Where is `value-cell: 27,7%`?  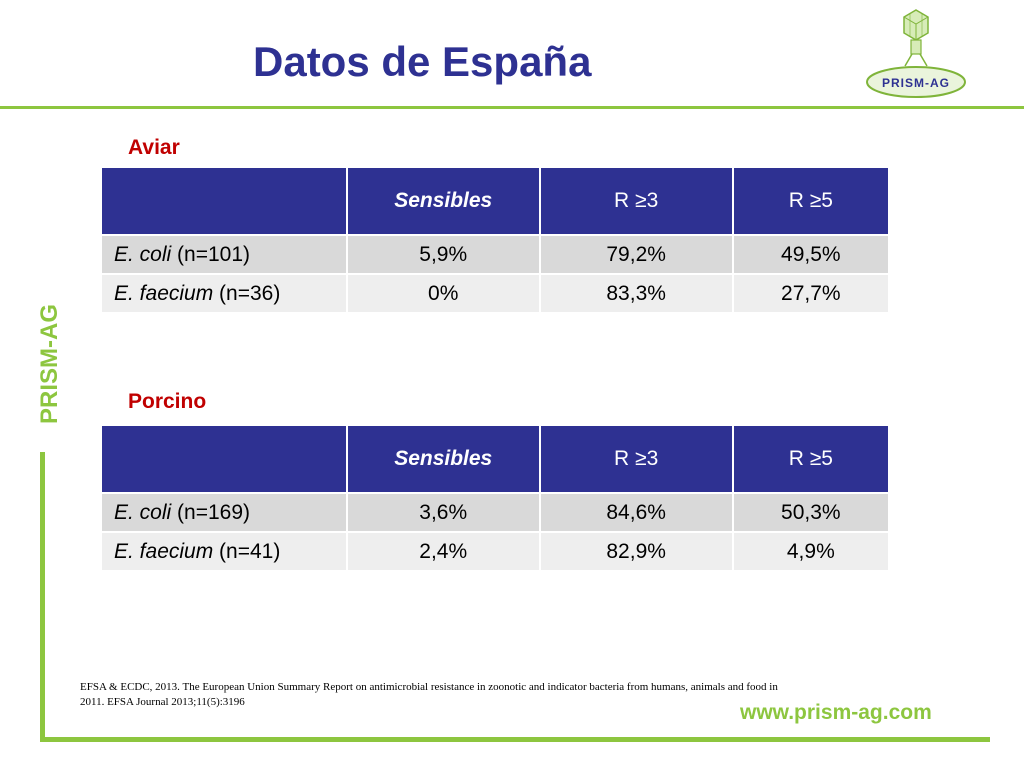
value-cell: 27,7% is located at coordinates (810, 293).